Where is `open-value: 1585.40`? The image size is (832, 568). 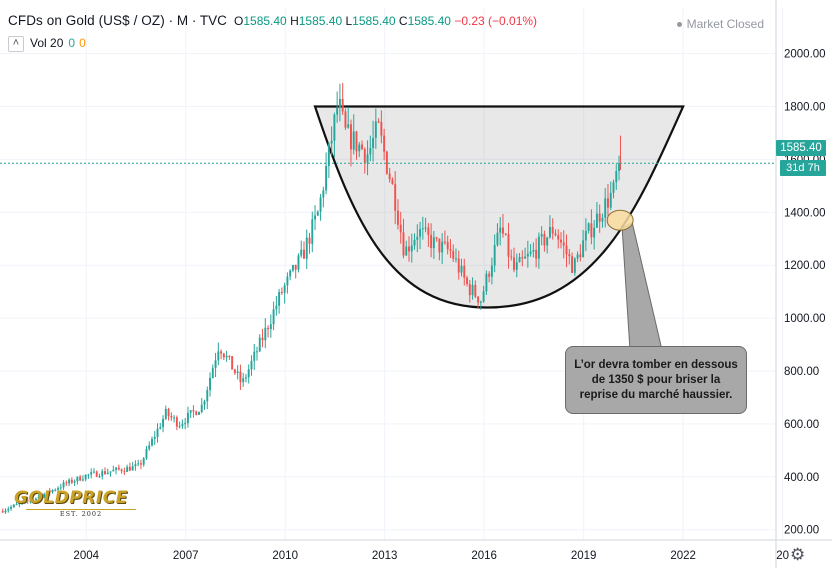
open-value: 1585.40 is located at coordinates (265, 21).